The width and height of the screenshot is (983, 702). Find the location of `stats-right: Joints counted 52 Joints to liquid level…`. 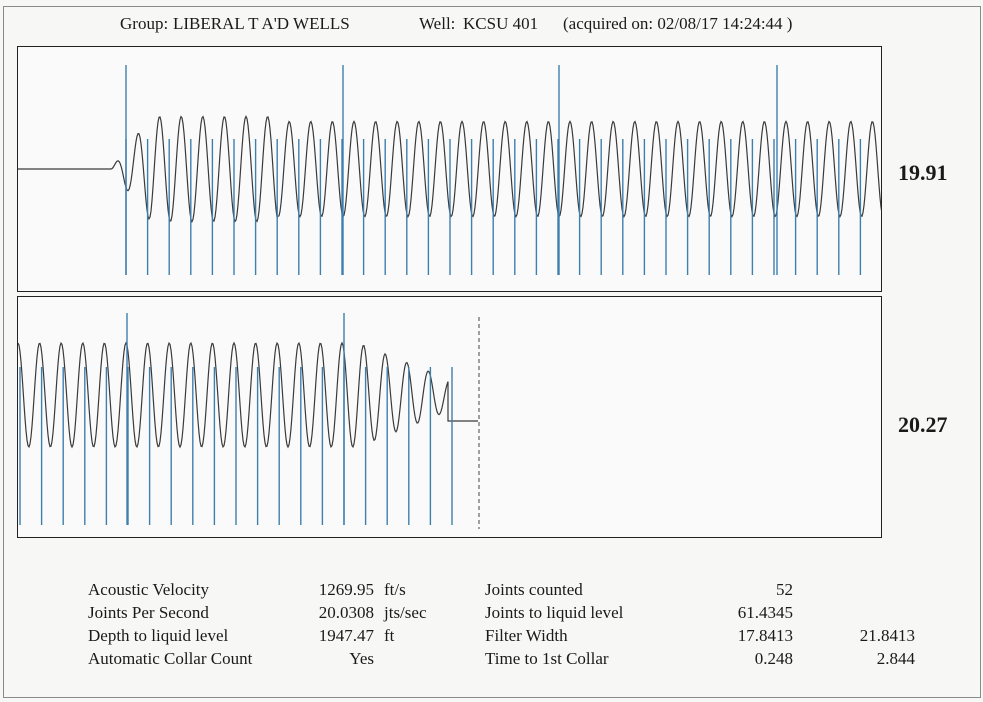

stats-right: Joints counted 52 Joints to liquid level… is located at coordinates (705, 624).